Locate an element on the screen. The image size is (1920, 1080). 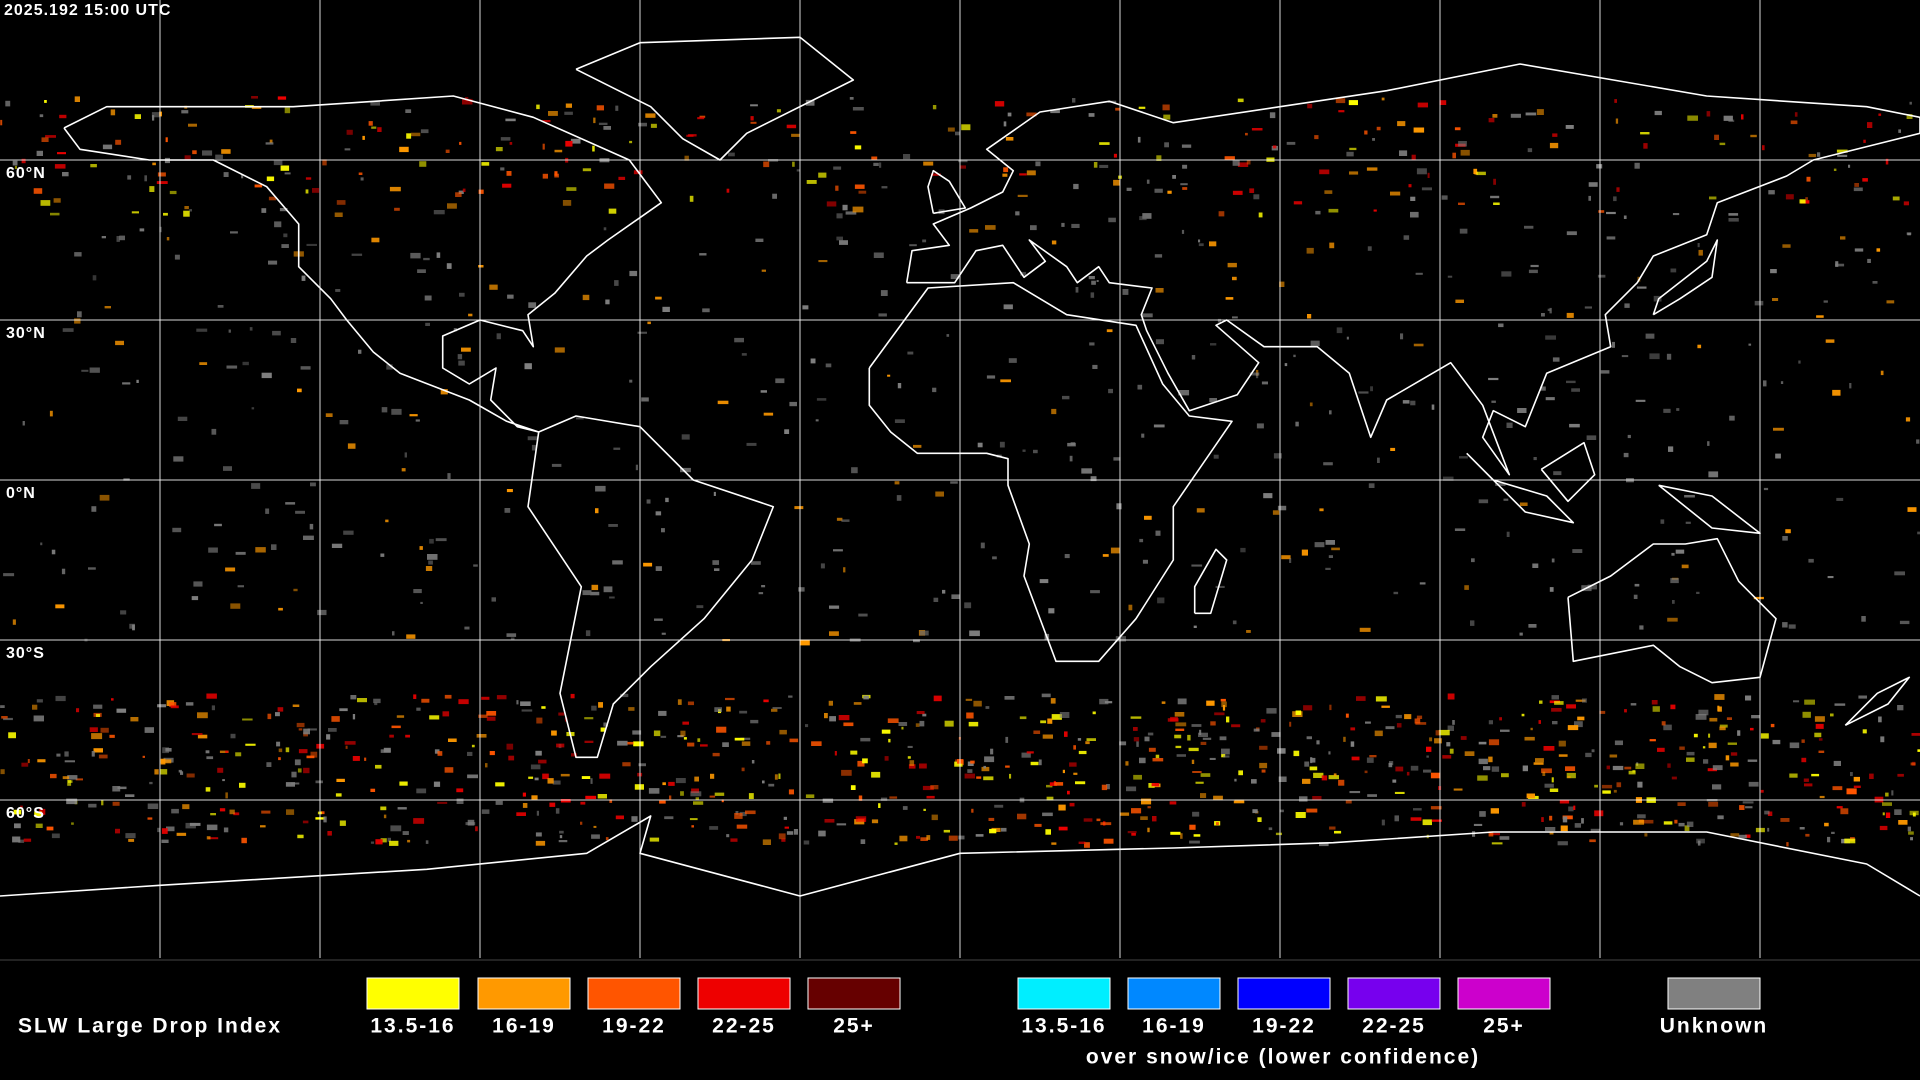
latitude-label: 60°N is located at coordinates (26, 173).